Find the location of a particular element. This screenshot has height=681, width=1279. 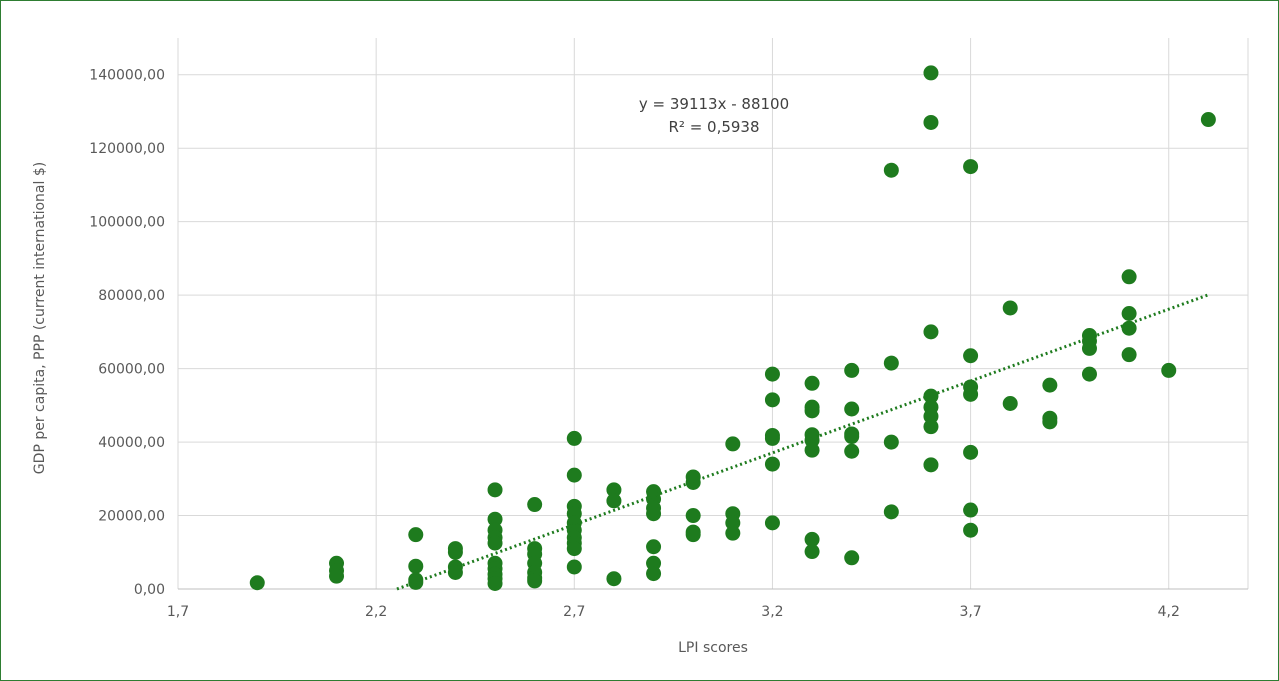

x-tick-label: 2,2 is located at coordinates (376, 612).